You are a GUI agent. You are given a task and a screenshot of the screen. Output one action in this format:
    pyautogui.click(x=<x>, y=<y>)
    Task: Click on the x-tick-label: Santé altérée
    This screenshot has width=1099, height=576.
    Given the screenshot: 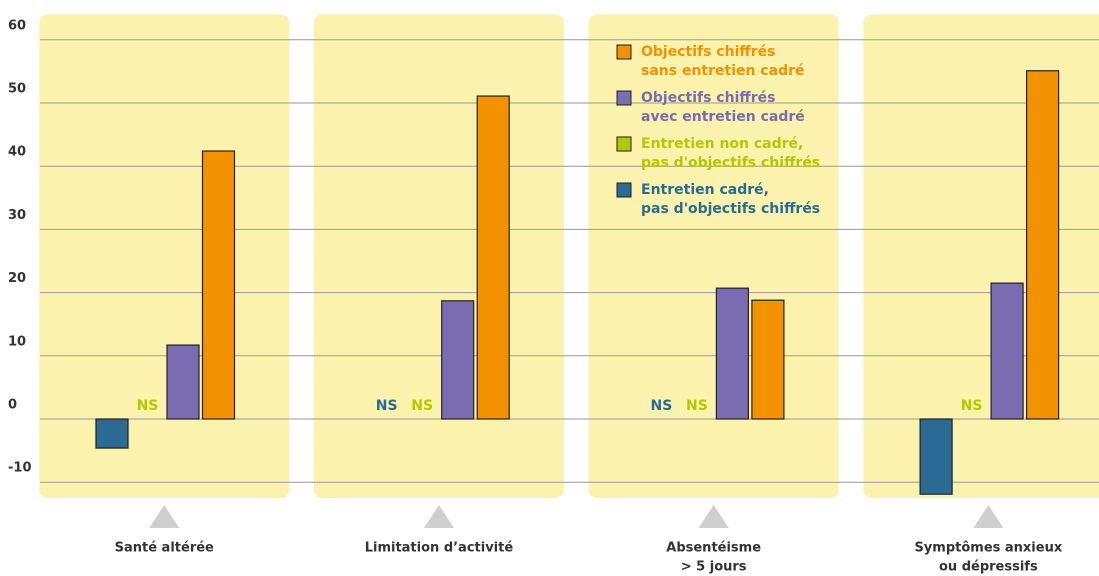 What is the action you would take?
    pyautogui.click(x=164, y=548)
    